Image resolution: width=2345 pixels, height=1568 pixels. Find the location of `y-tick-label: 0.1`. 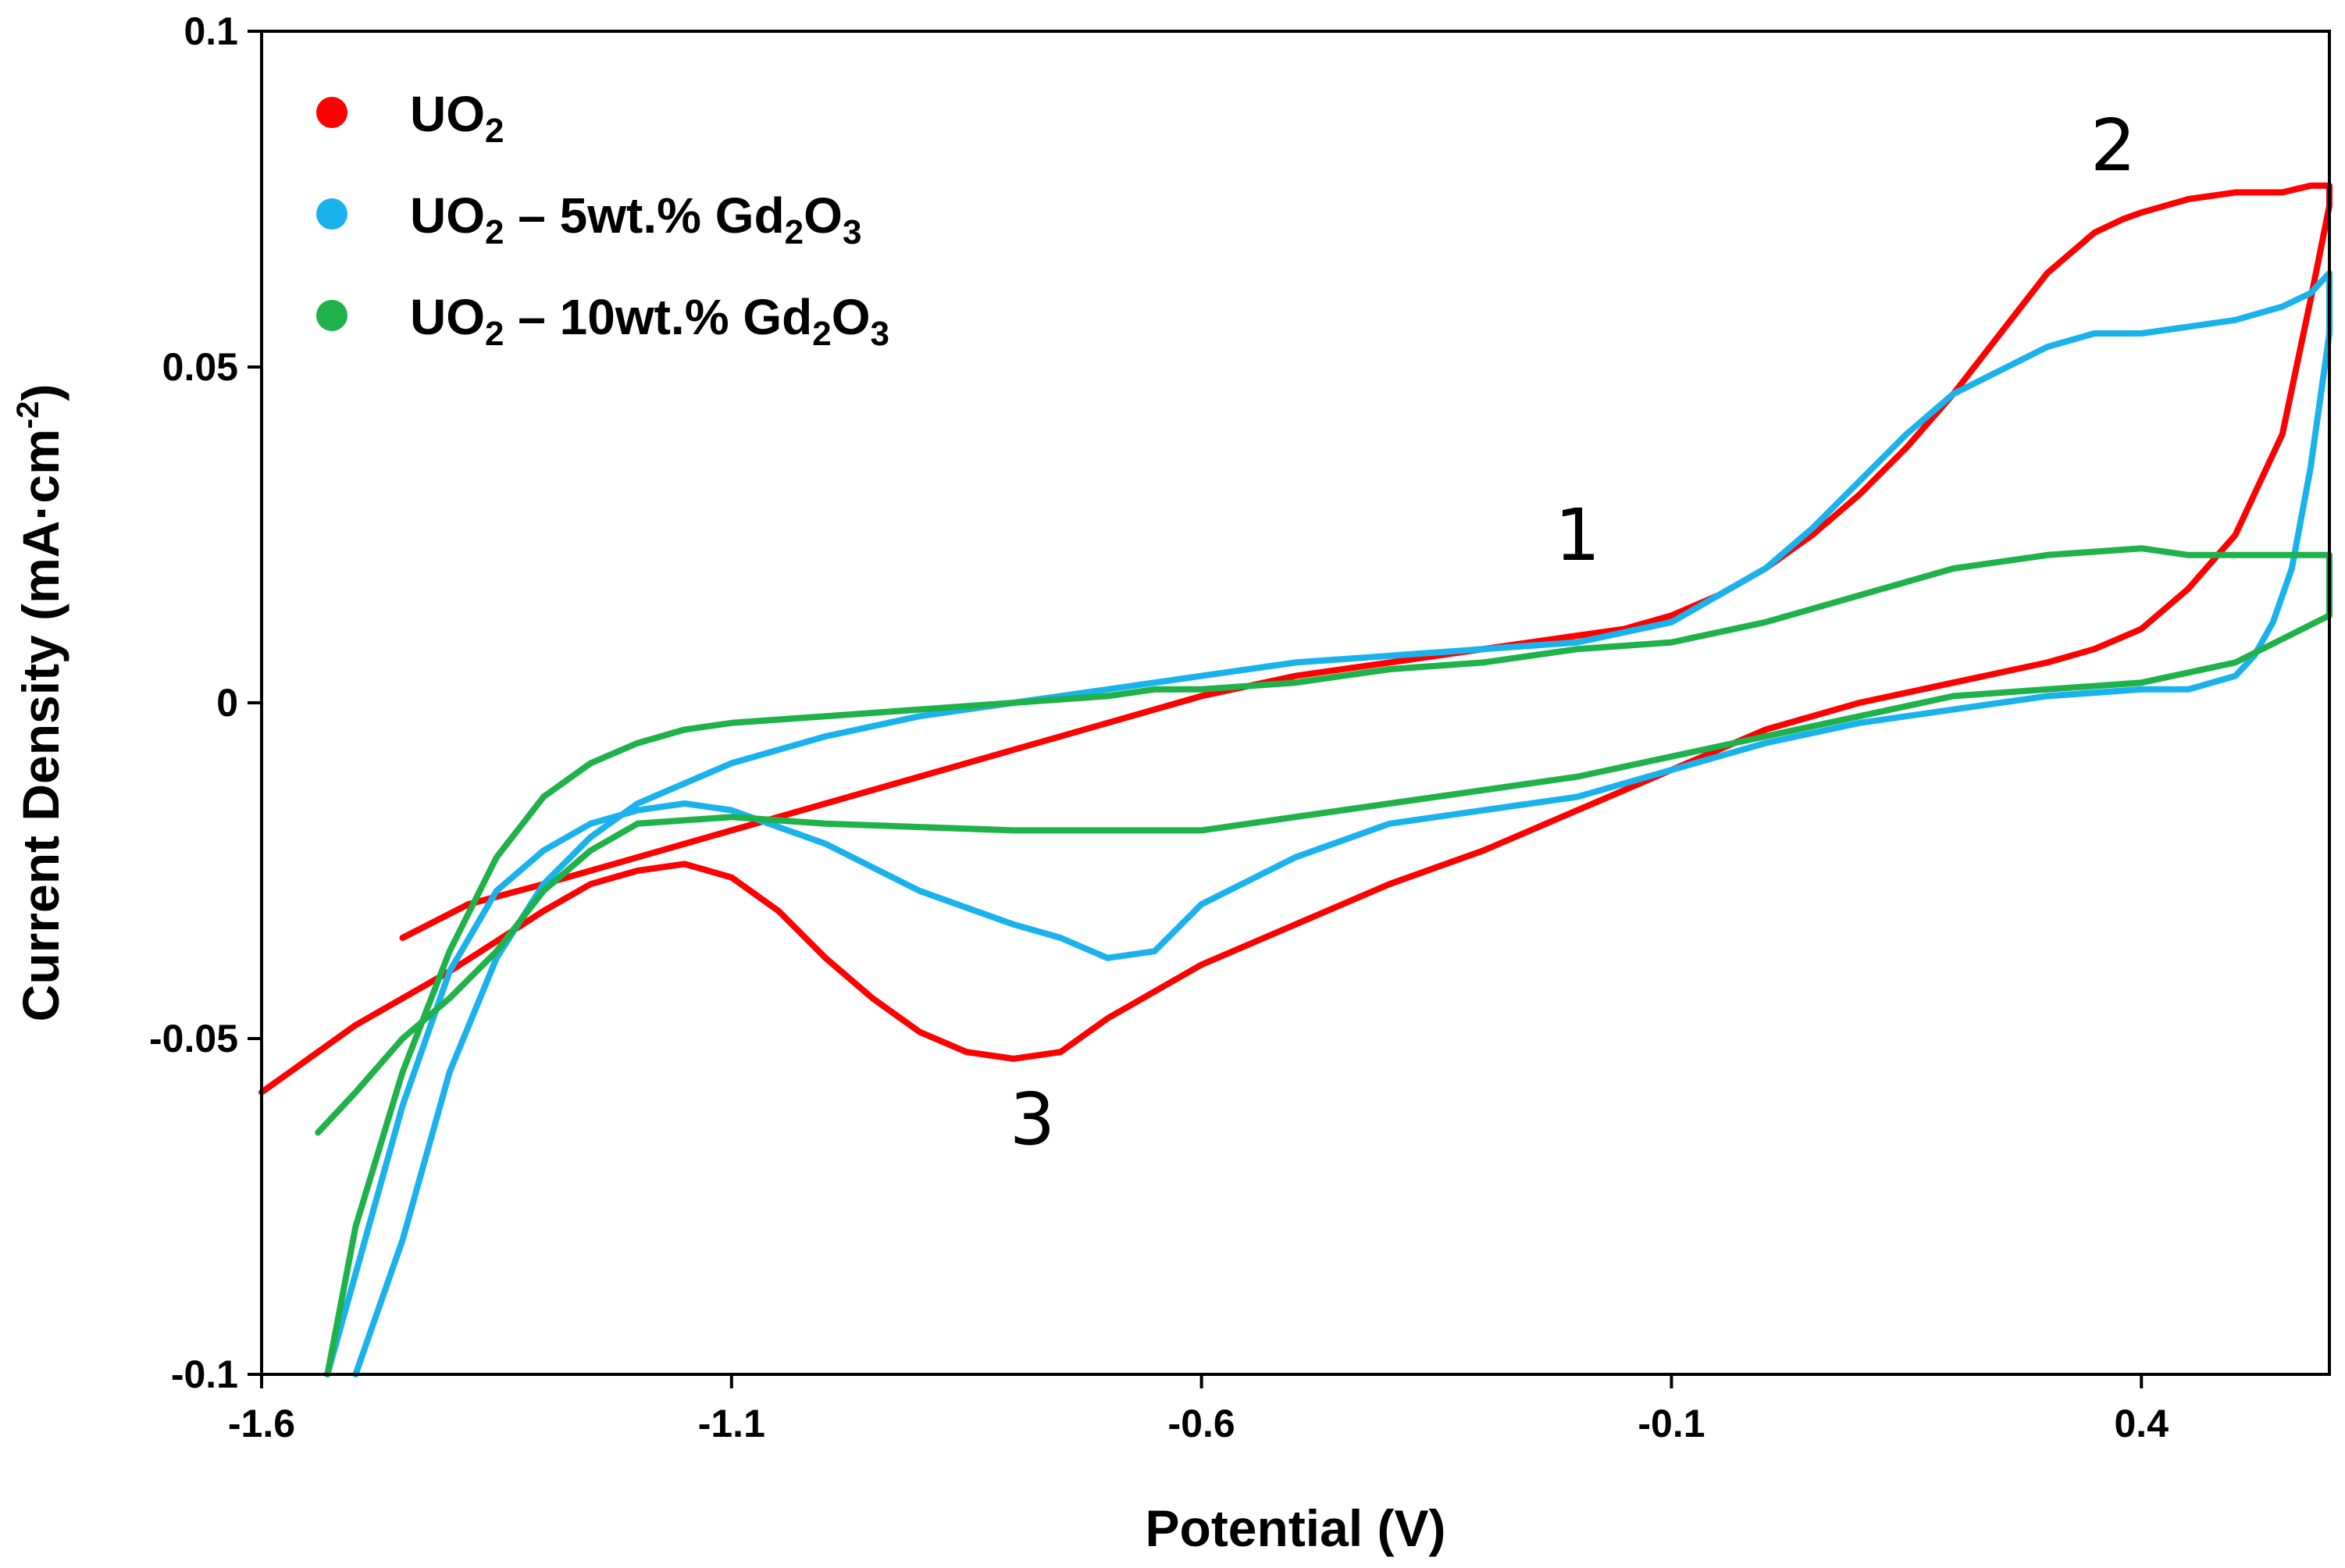

y-tick-label: 0.1 is located at coordinates (211, 31).